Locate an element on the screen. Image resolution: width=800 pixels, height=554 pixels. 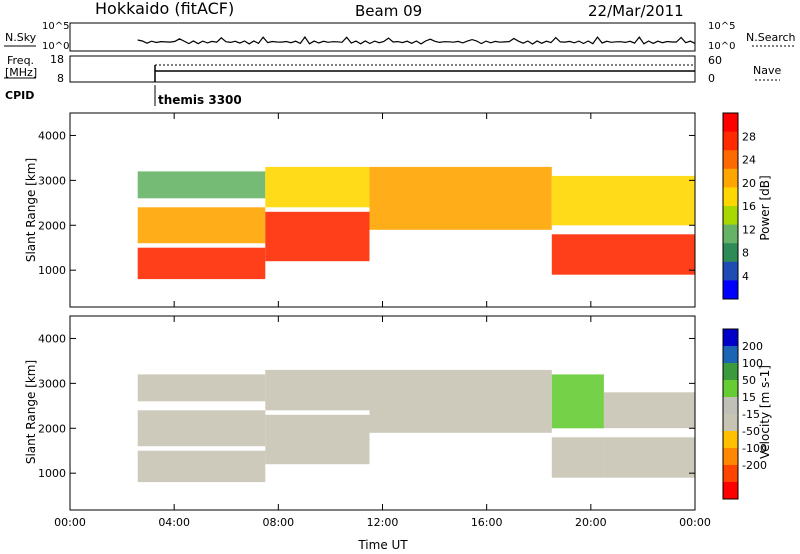
velocity-cbar-tick-6: -100 is located at coordinates (754, 448).